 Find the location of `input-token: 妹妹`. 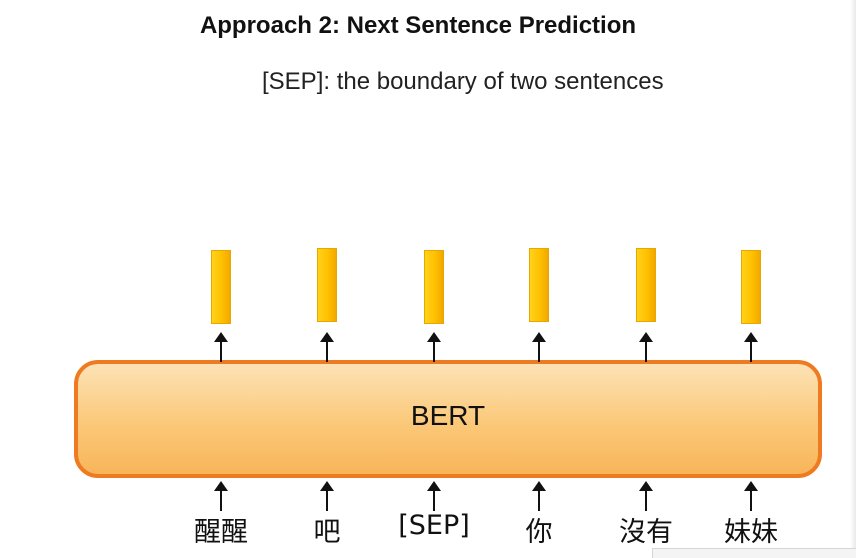

input-token: 妹妹 is located at coordinates (751, 532).